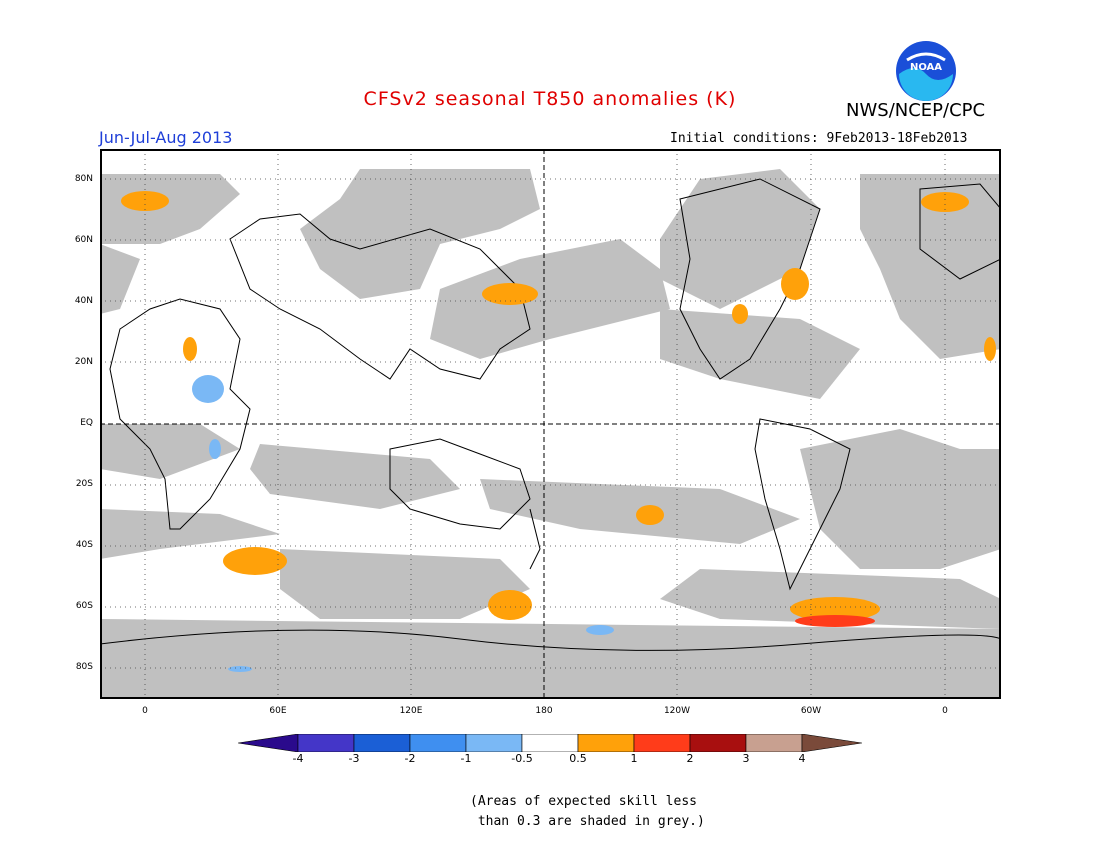 This screenshot has height=850, width=1100. I want to click on colorbar-label: -4, so click(298, 758).